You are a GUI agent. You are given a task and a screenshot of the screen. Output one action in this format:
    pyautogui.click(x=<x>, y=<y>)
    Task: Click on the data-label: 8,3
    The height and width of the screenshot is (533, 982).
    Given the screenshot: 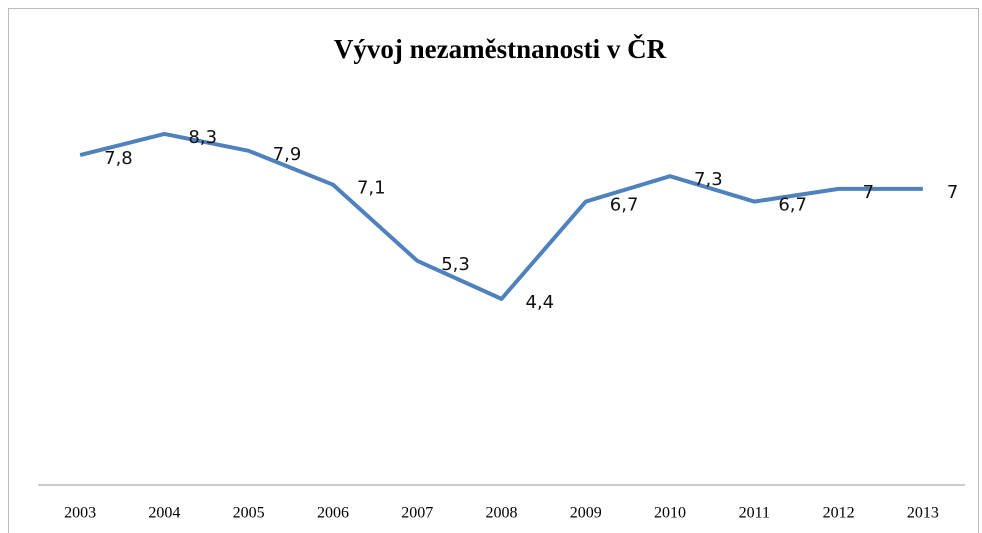 What is the action you would take?
    pyautogui.click(x=202, y=137)
    